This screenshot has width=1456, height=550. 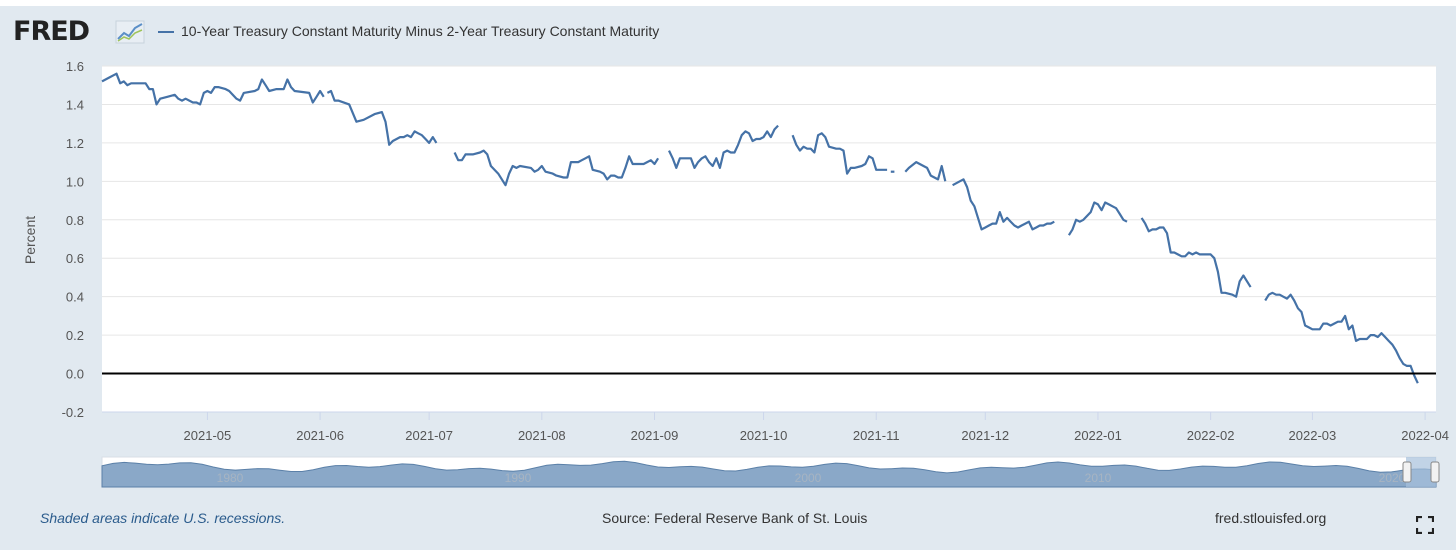 I want to click on x-tick-label: 2021-10, so click(x=764, y=435).